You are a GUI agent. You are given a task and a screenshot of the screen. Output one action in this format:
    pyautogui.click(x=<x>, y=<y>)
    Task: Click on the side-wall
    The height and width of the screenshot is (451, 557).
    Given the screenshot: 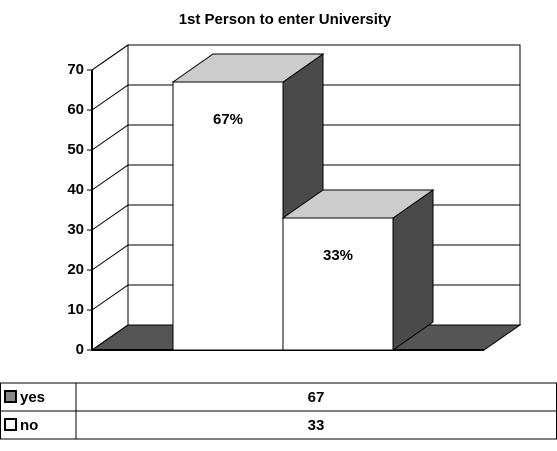 What is the action you would take?
    pyautogui.click(x=110, y=197)
    